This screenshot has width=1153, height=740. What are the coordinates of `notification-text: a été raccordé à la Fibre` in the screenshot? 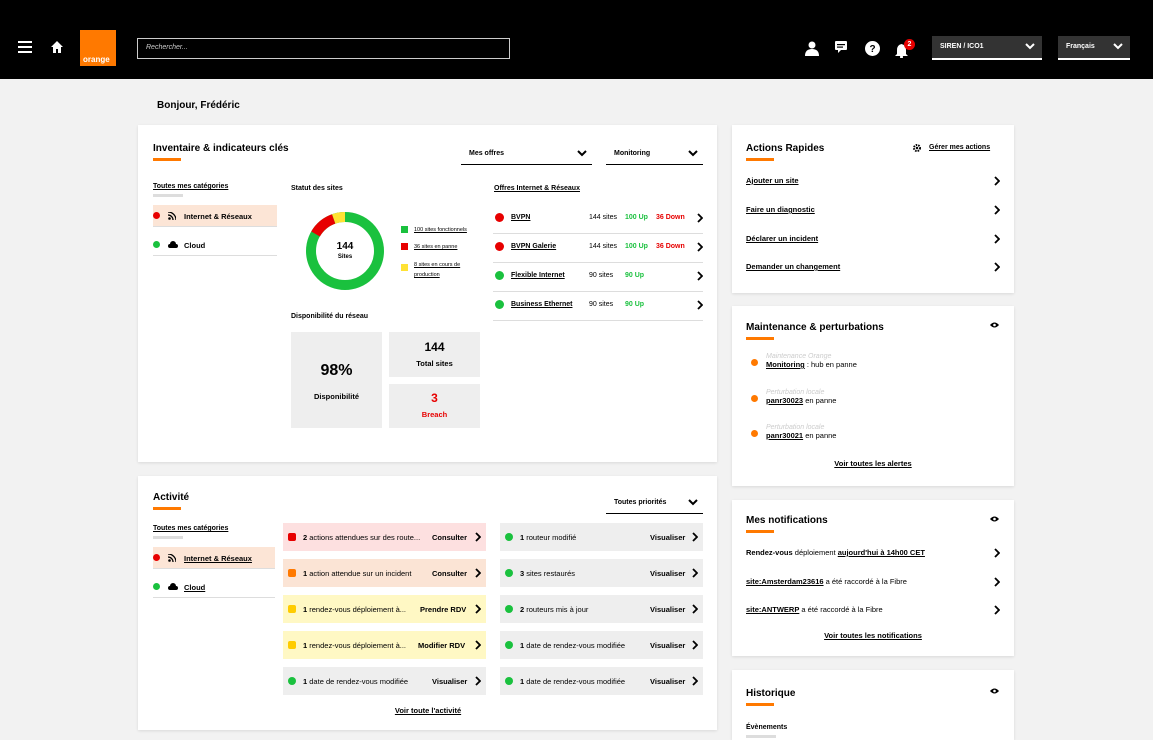 It's located at (865, 581).